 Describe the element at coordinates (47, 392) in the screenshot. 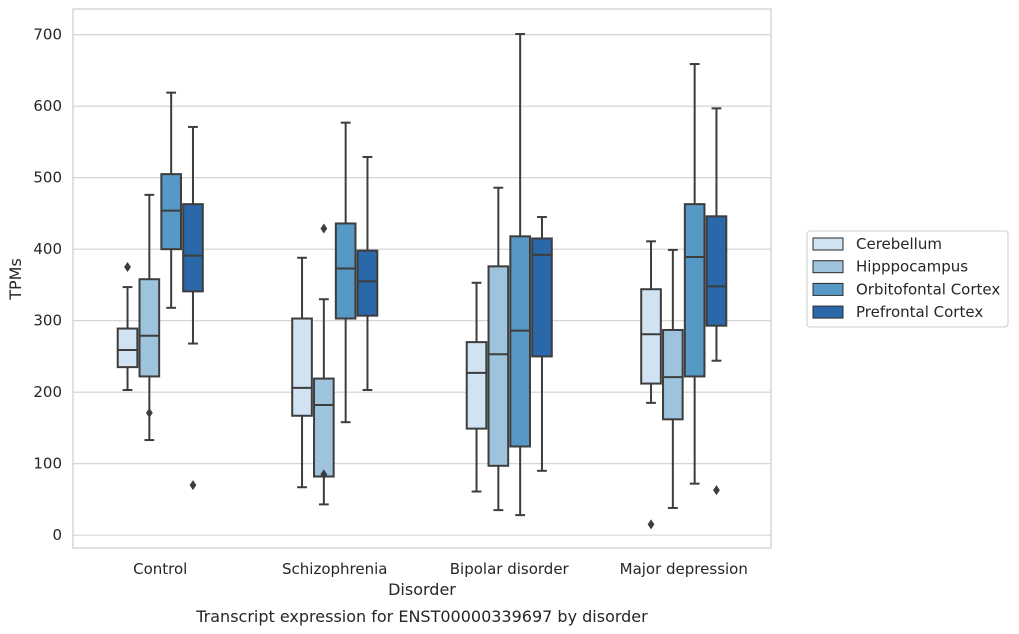

I see `y-tick-label: 200` at that location.